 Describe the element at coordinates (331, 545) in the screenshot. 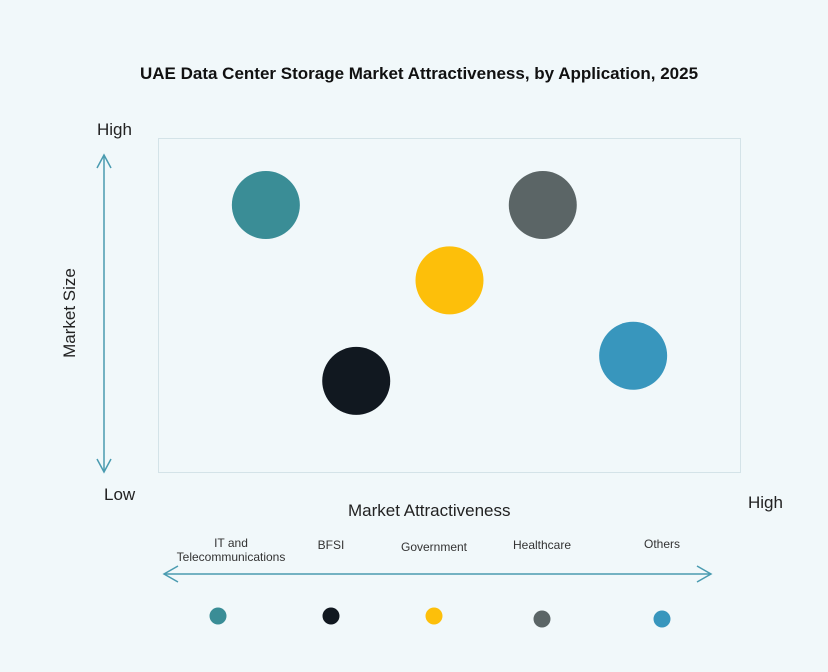

I see `legend-label-bfsi: BFSI` at that location.